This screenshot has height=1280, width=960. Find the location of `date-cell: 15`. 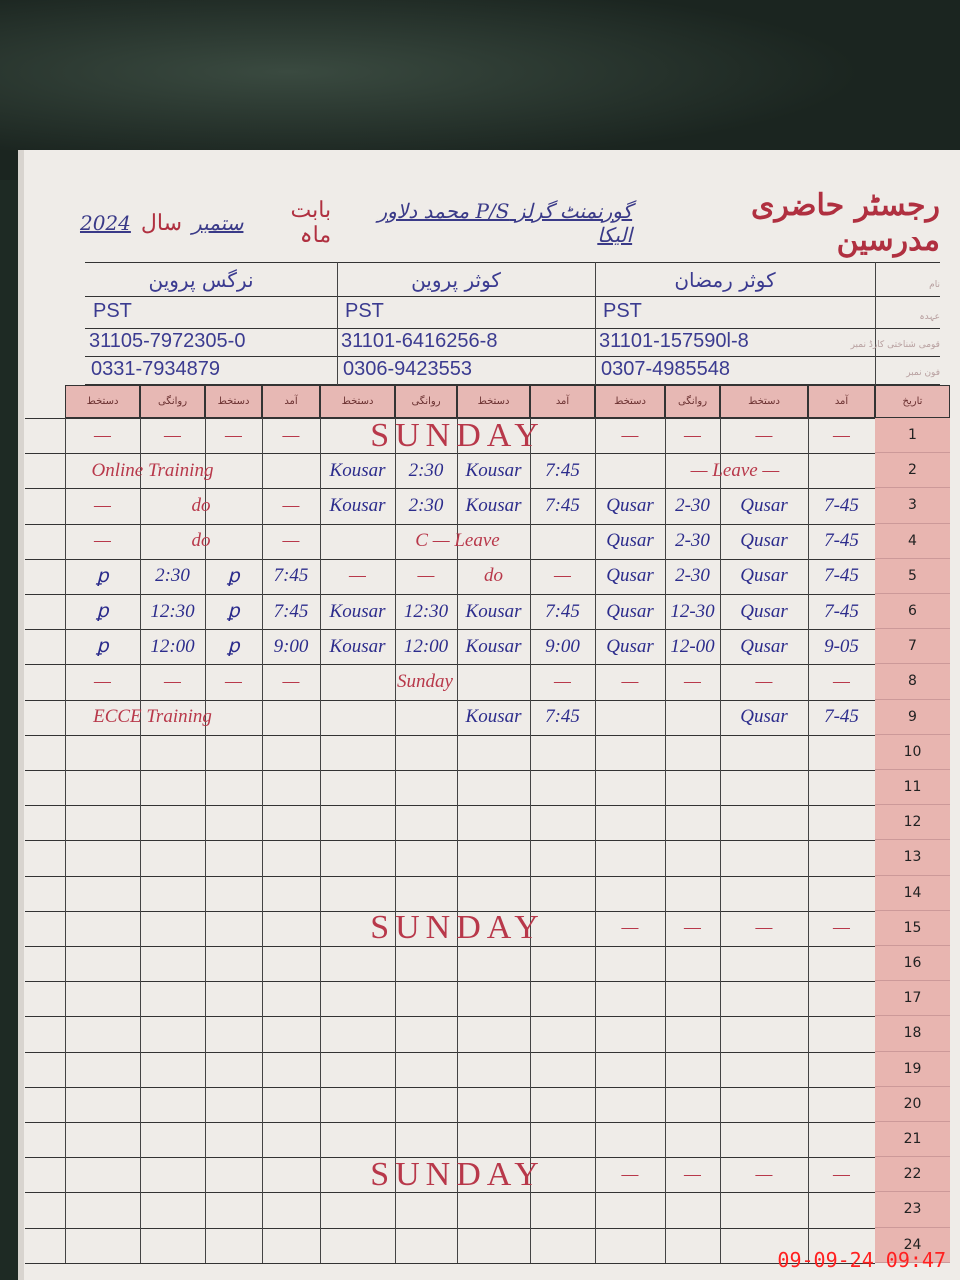

date-cell: 15 is located at coordinates (912, 928).